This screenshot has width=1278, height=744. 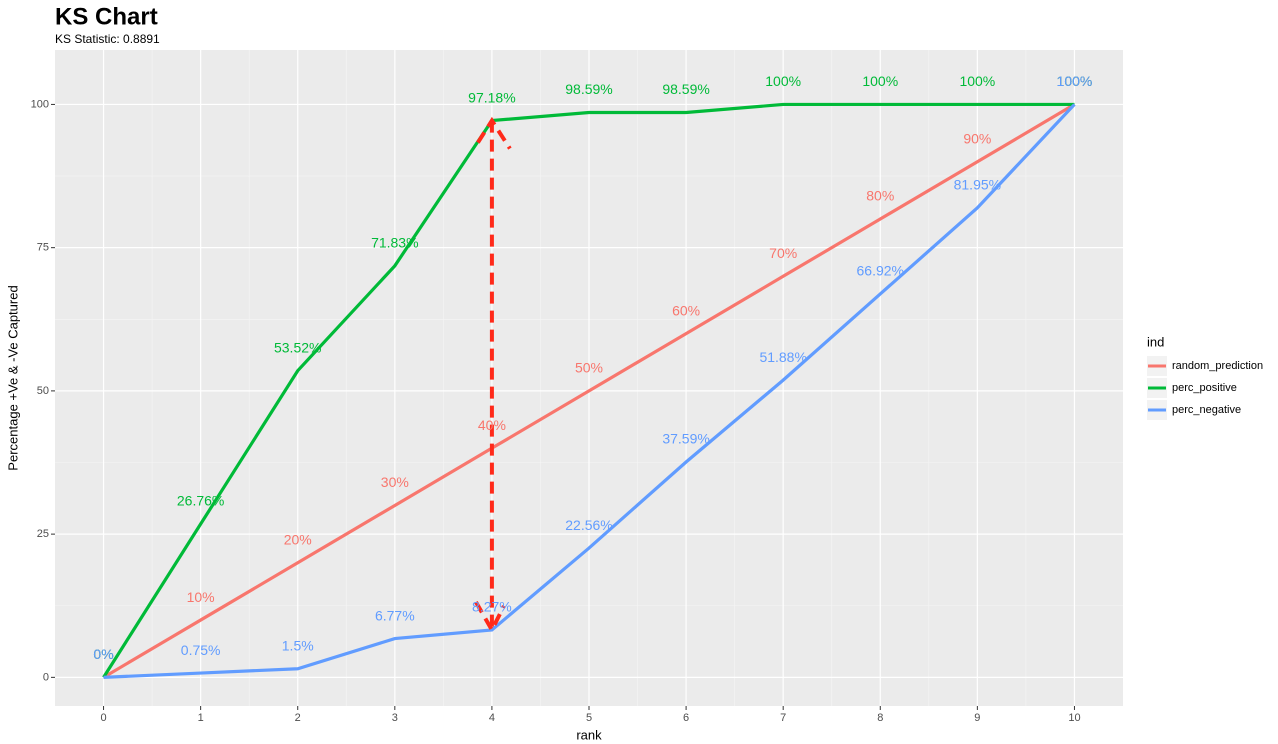 What do you see at coordinates (1155, 341) in the screenshot?
I see `legend-title: ind` at bounding box center [1155, 341].